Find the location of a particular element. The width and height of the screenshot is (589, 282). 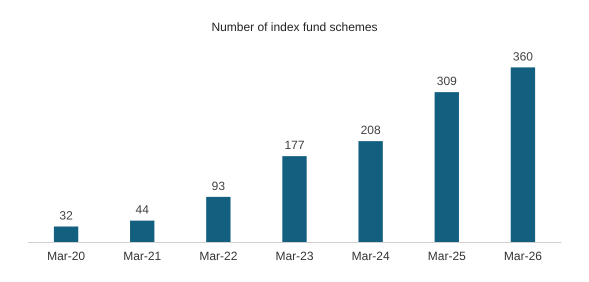

x-tick-label: Mar-23 is located at coordinates (294, 256).